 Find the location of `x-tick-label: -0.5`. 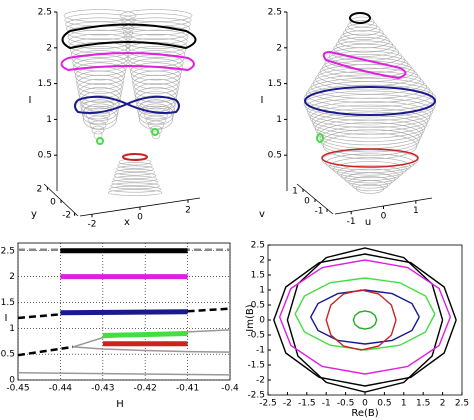

x-tick-label: -0.5 is located at coordinates (346, 404).